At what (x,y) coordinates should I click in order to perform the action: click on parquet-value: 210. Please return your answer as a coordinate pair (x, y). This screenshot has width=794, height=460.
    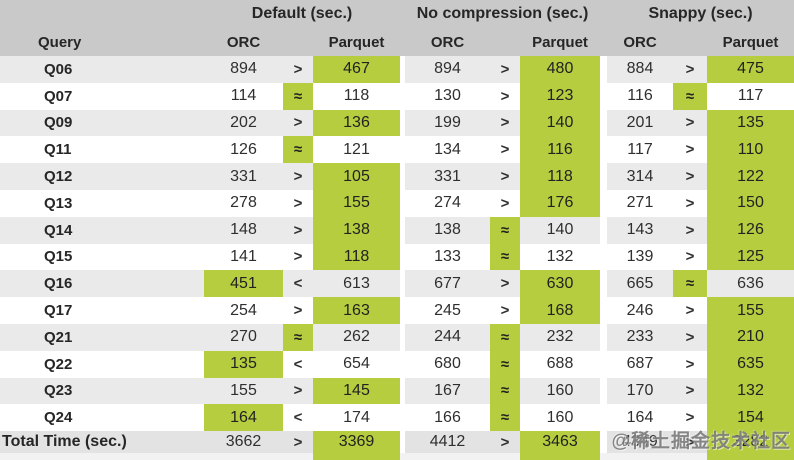
    Looking at the image, I should click on (750, 337).